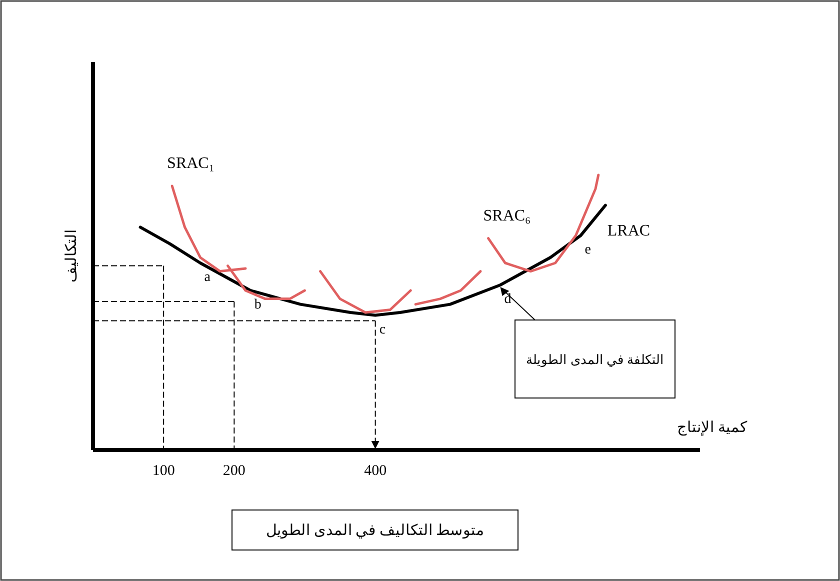  Describe the element at coordinates (507, 215) in the screenshot. I see `series-label: SRAC₆` at that location.